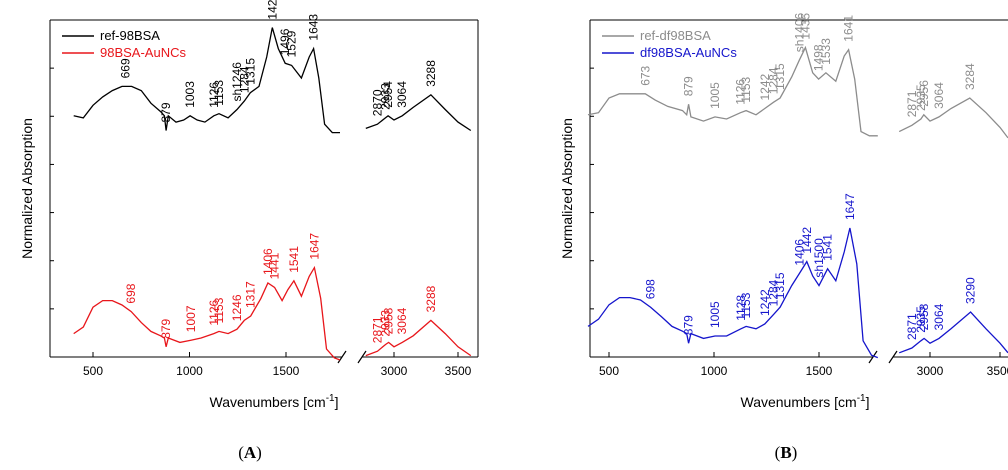  I want to click on peak-label: 2956, so click(924, 93).